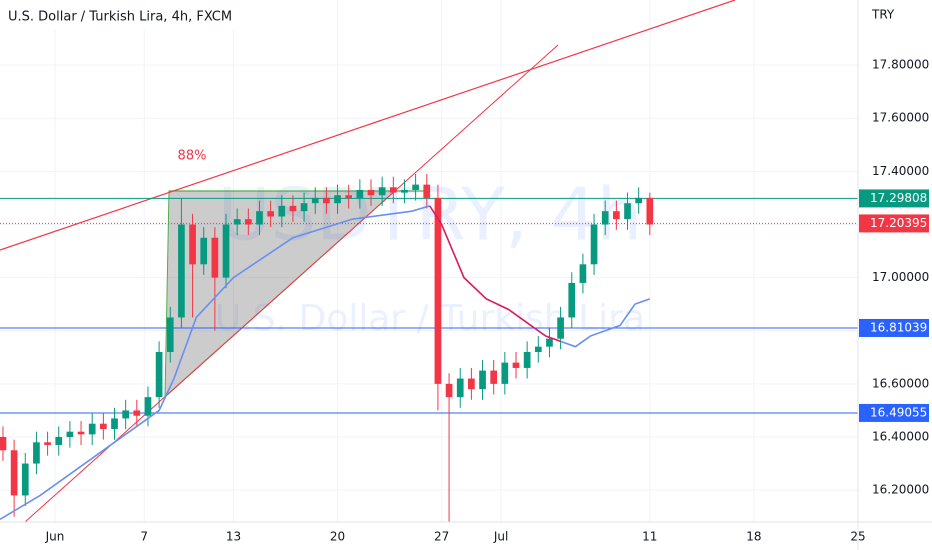  What do you see at coordinates (900, 490) in the screenshot?
I see `y-tick-label: 16.20000` at bounding box center [900, 490].